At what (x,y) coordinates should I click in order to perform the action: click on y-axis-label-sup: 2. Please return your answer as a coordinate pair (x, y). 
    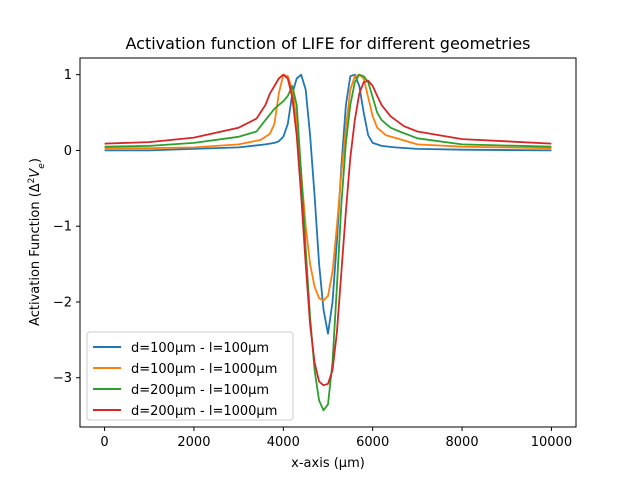
    Looking at the image, I should click on (32, 181).